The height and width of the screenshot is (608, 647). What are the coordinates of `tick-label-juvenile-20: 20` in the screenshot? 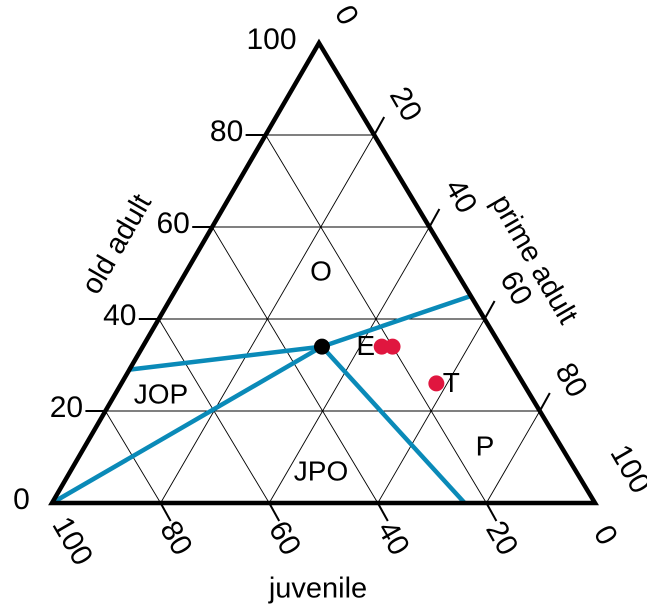 It's located at (501, 538).